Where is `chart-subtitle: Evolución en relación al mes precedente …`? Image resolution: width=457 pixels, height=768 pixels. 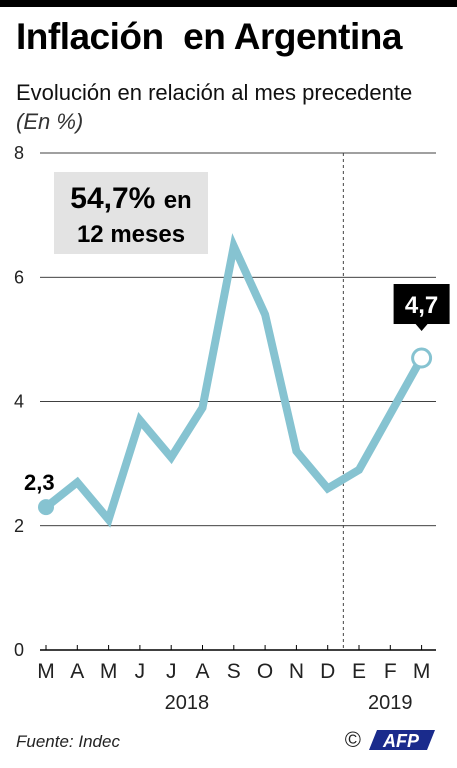
chart-subtitle: Evolución en relación al mes precedente … is located at coordinates (226, 107).